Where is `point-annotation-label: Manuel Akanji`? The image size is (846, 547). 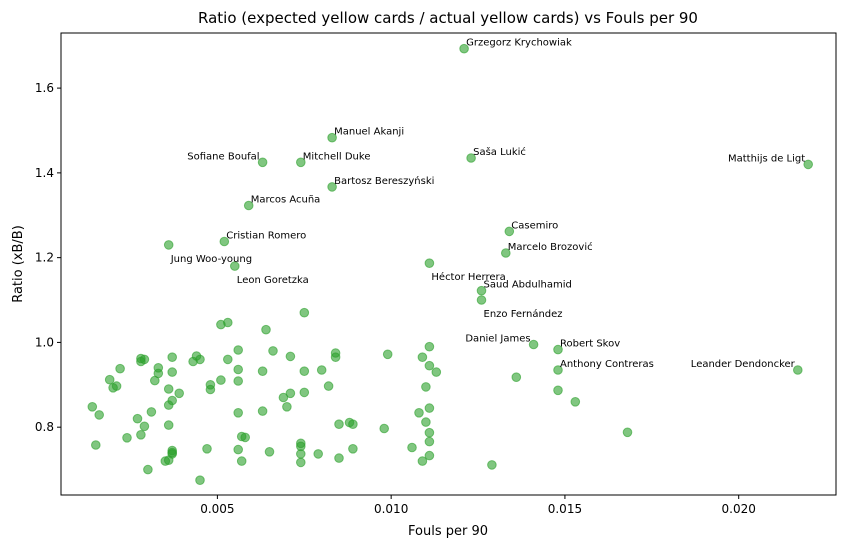 point-annotation-label: Manuel Akanji is located at coordinates (369, 132).